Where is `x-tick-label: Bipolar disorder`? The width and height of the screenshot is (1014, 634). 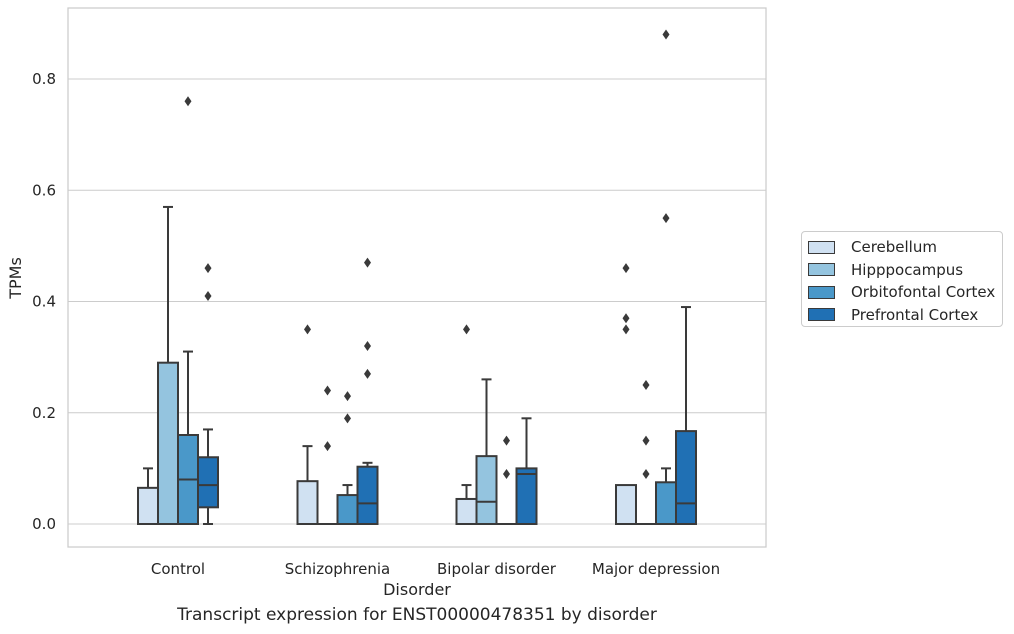 x-tick-label: Bipolar disorder is located at coordinates (497, 569).